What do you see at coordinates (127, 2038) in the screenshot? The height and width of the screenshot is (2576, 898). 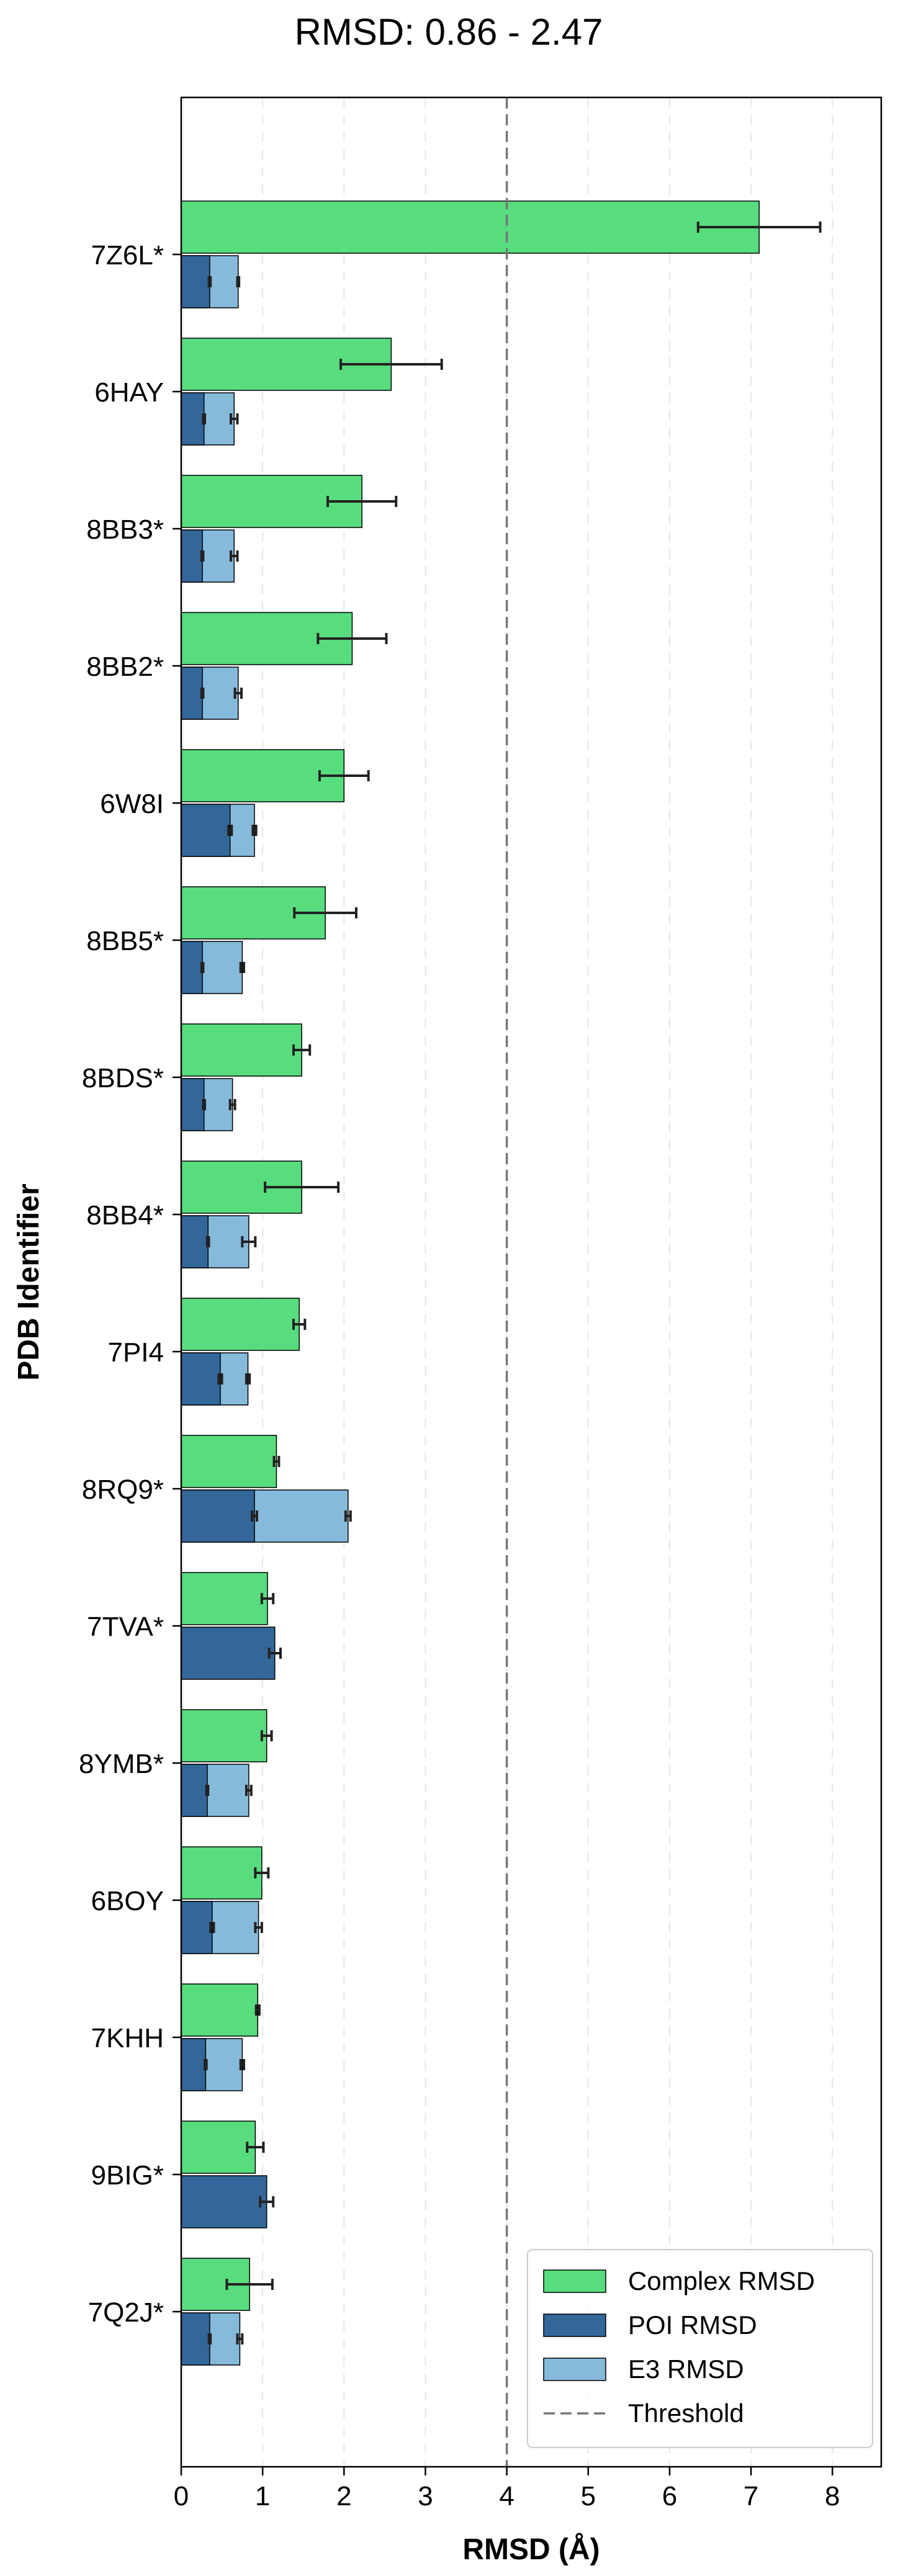 I see `y-tick-label: 7KHH` at bounding box center [127, 2038].